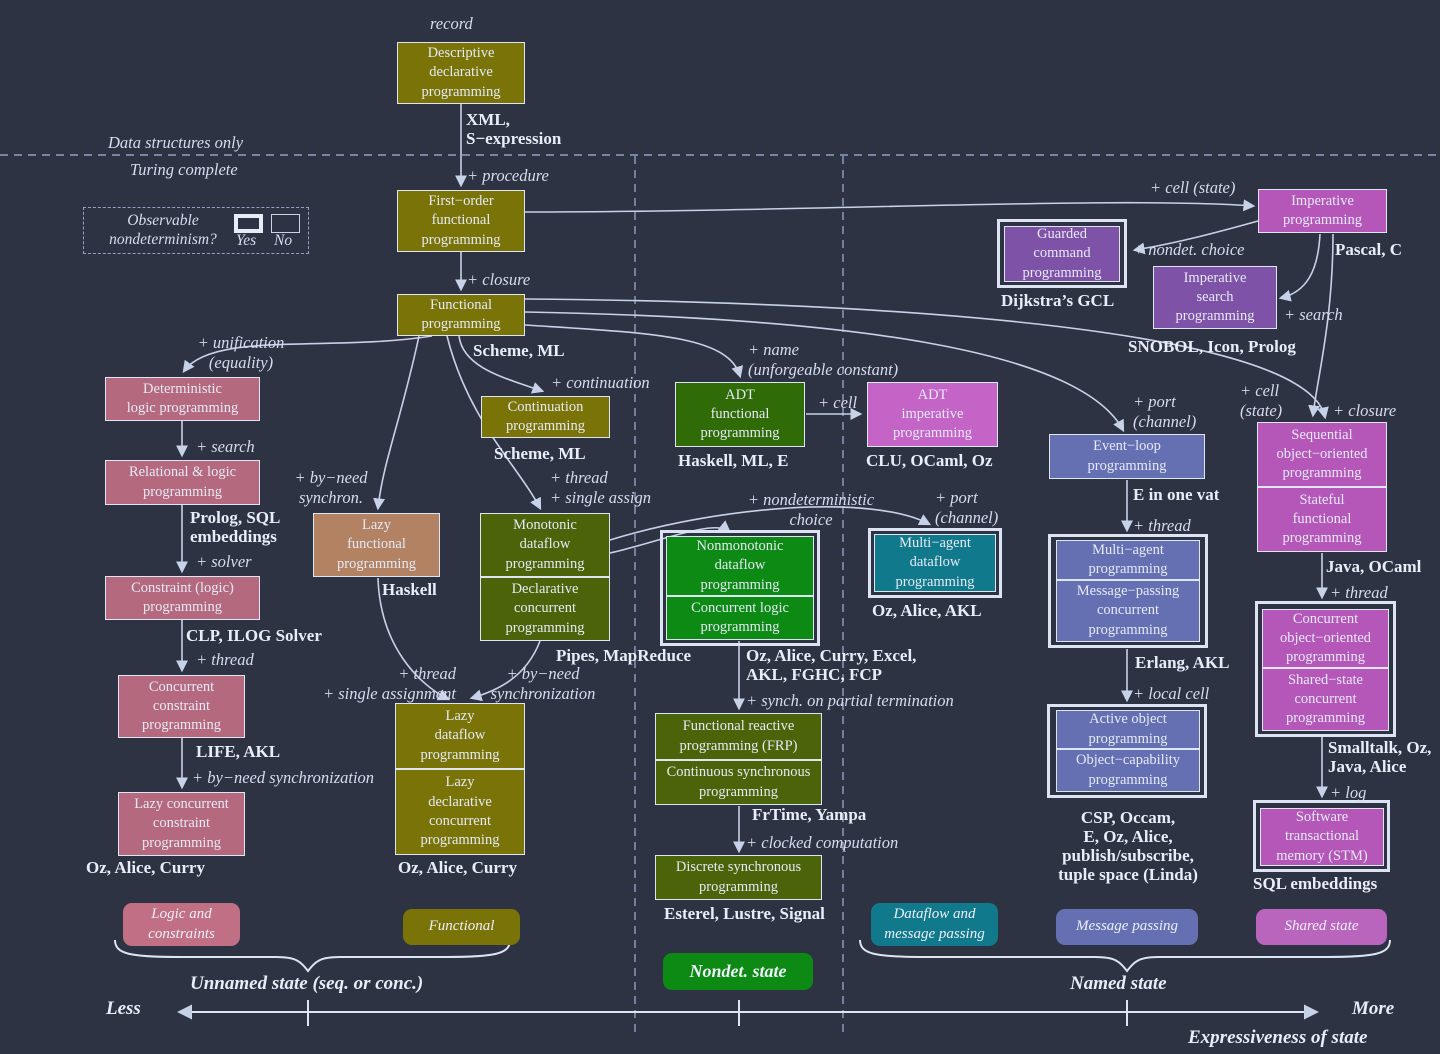  Describe the element at coordinates (1128, 729) in the screenshot. I see `node-active-object: Active object programming` at that location.